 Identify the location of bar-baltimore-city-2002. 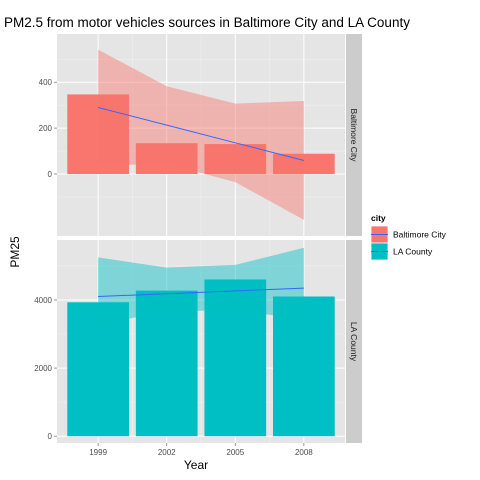
(166, 159).